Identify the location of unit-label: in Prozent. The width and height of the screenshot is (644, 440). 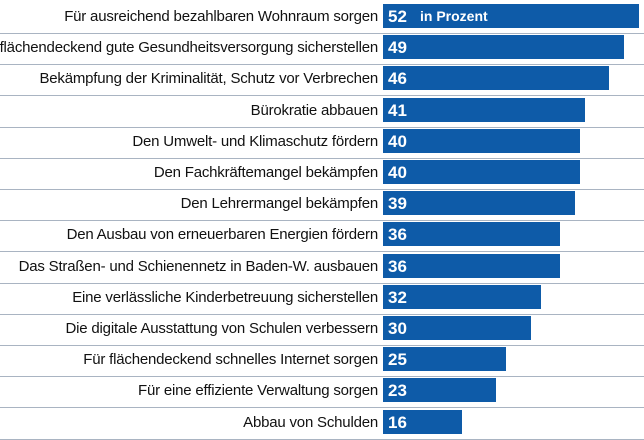
(454, 16).